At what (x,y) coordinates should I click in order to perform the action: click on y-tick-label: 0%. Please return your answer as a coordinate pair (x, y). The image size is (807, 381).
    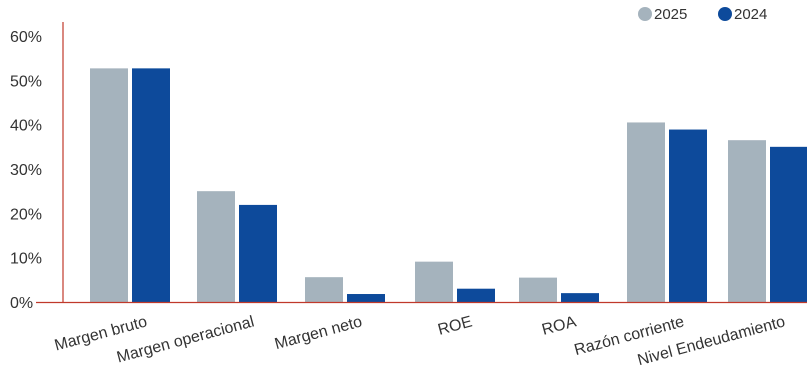
    Looking at the image, I should click on (21, 303).